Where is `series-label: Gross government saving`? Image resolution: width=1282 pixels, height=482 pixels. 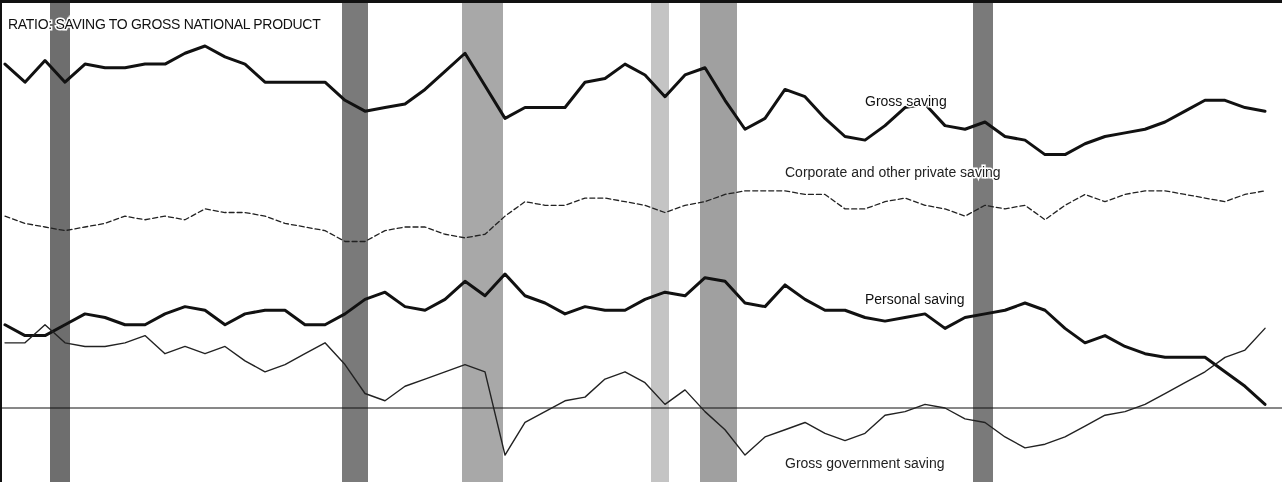
series-label: Gross government saving is located at coordinates (865, 462).